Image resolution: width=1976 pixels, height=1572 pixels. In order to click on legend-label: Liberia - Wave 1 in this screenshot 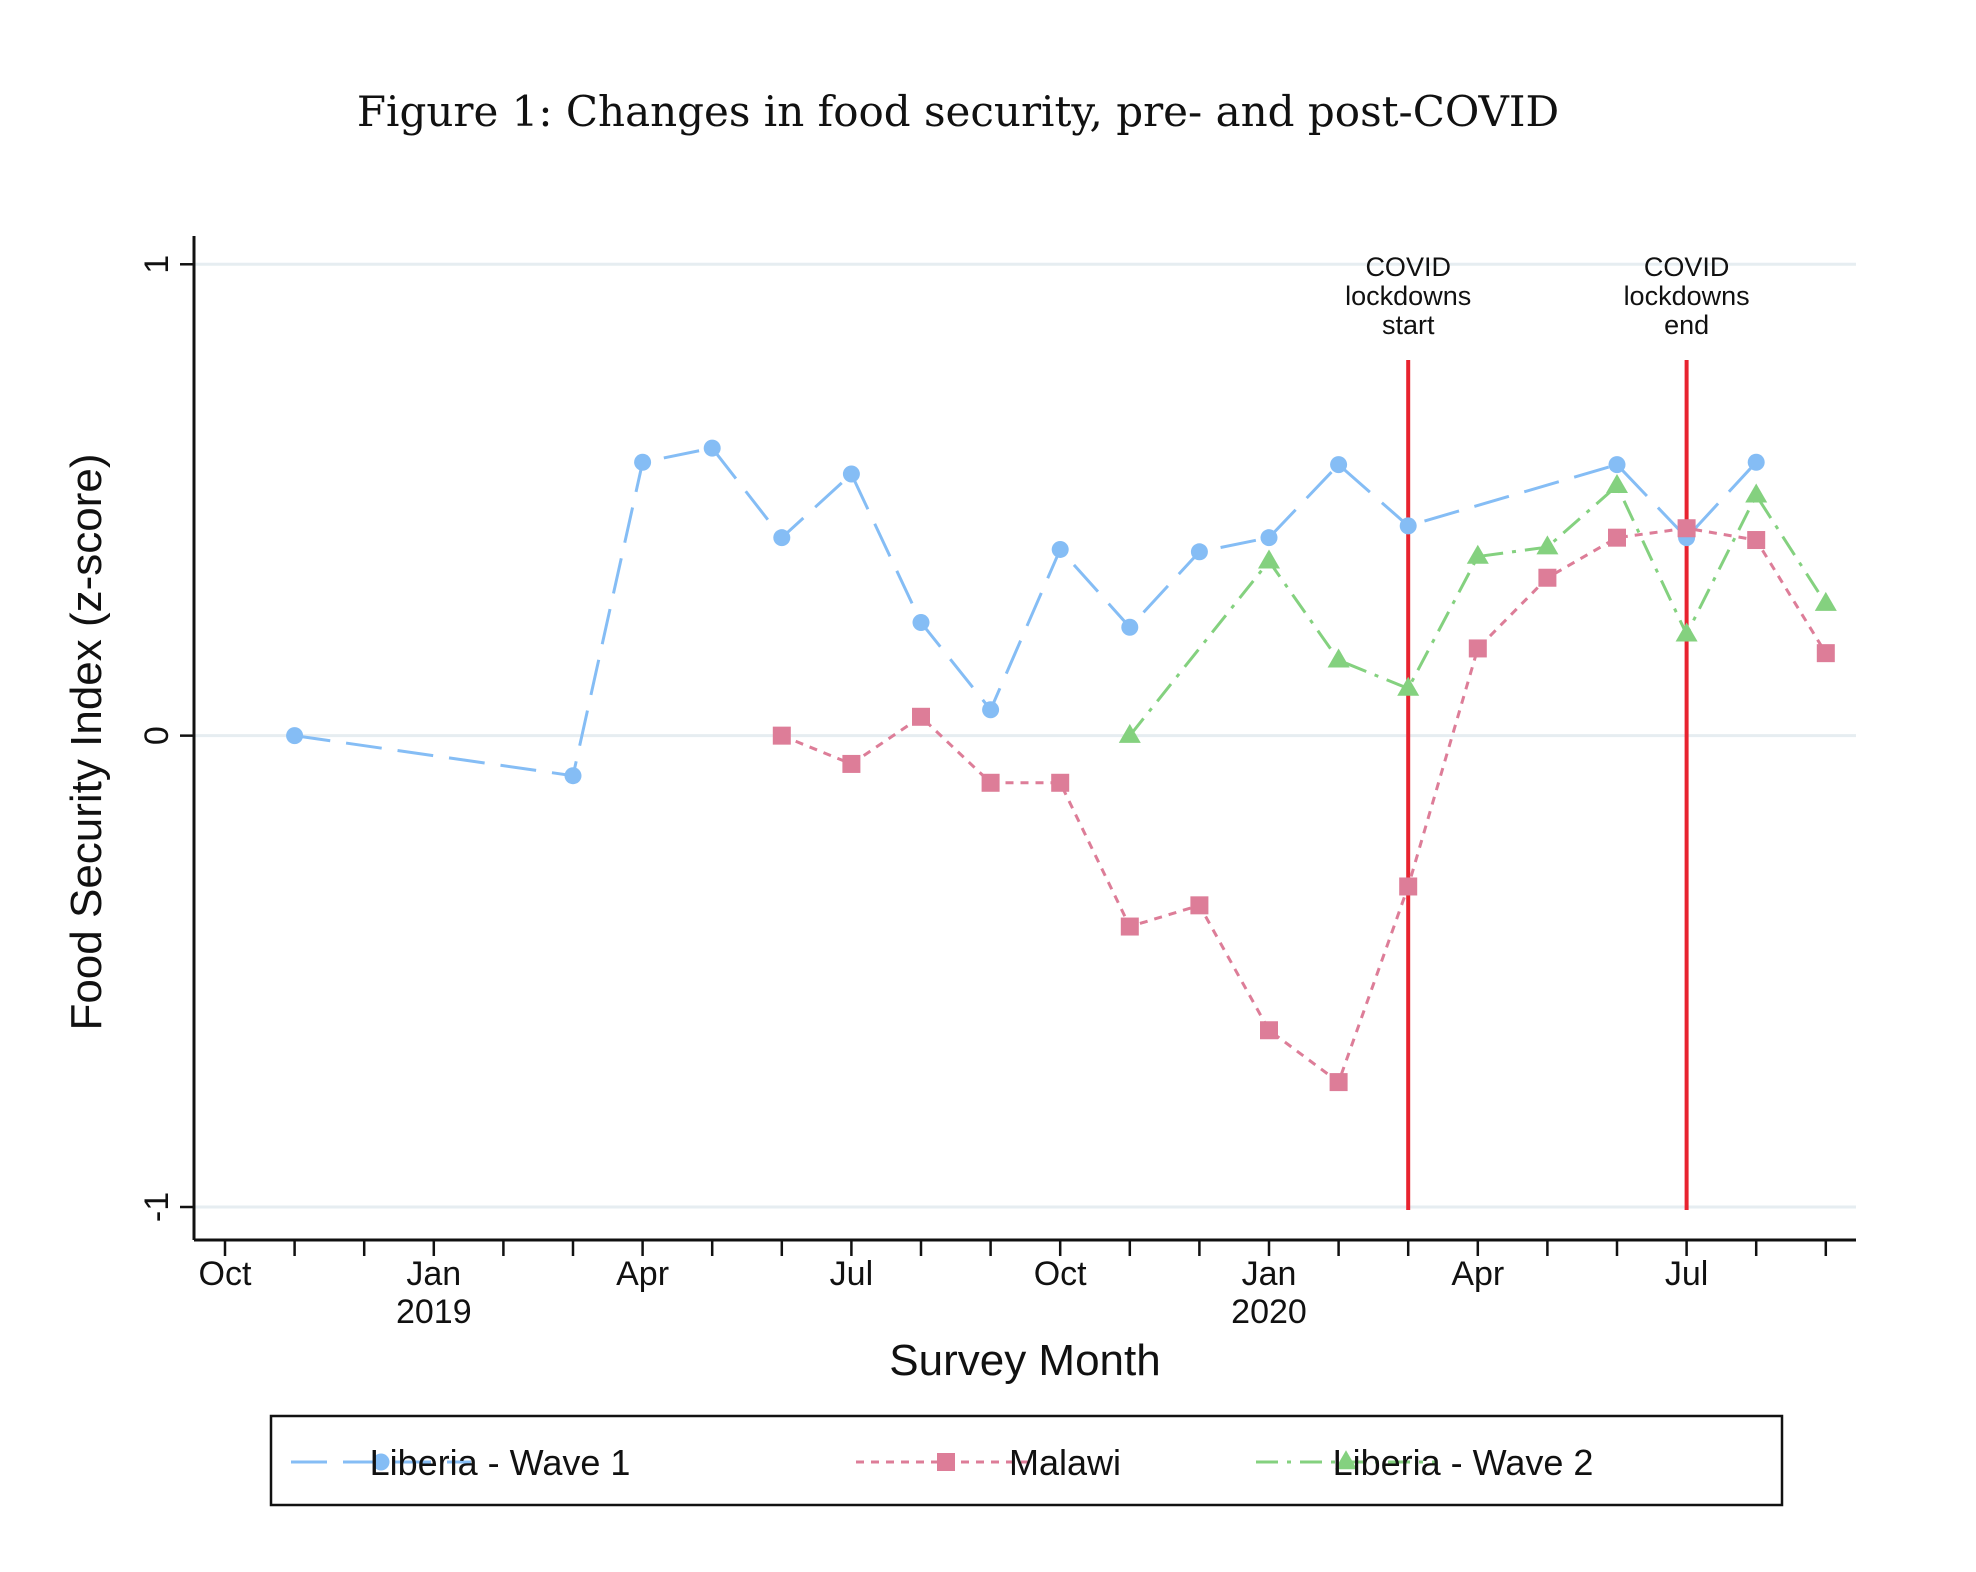, I will do `click(500, 1462)`.